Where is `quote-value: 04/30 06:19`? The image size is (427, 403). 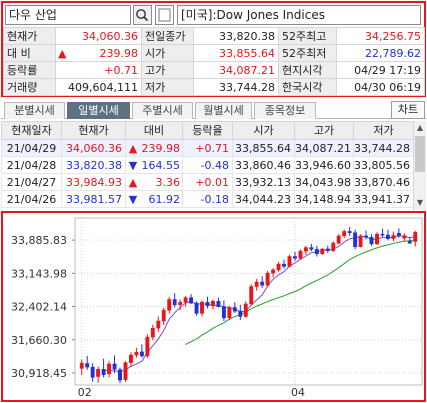
quote-value: 04/30 06:19 is located at coordinates (380, 87).